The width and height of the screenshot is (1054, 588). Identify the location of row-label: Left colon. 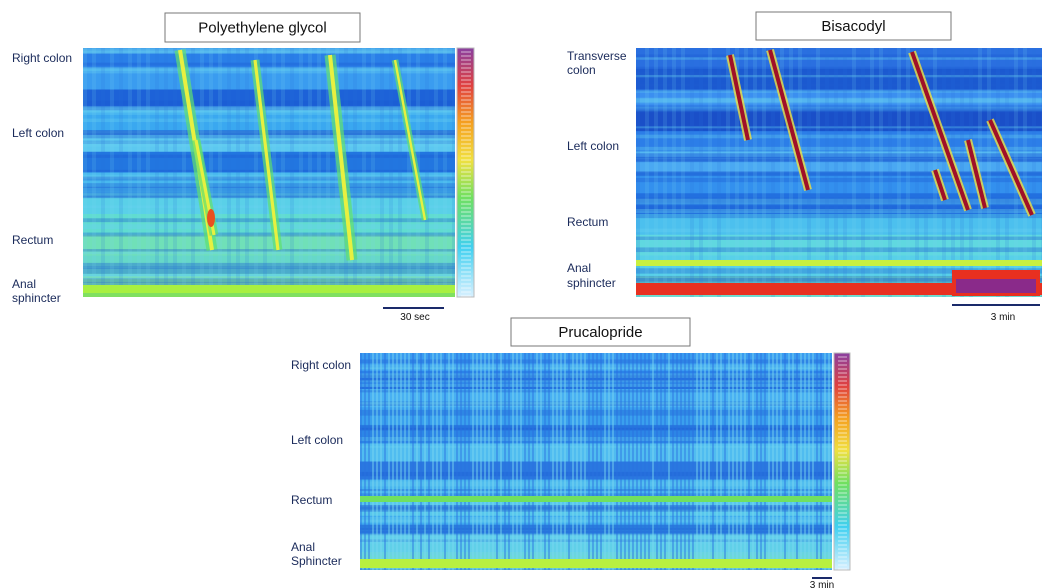
(317, 440).